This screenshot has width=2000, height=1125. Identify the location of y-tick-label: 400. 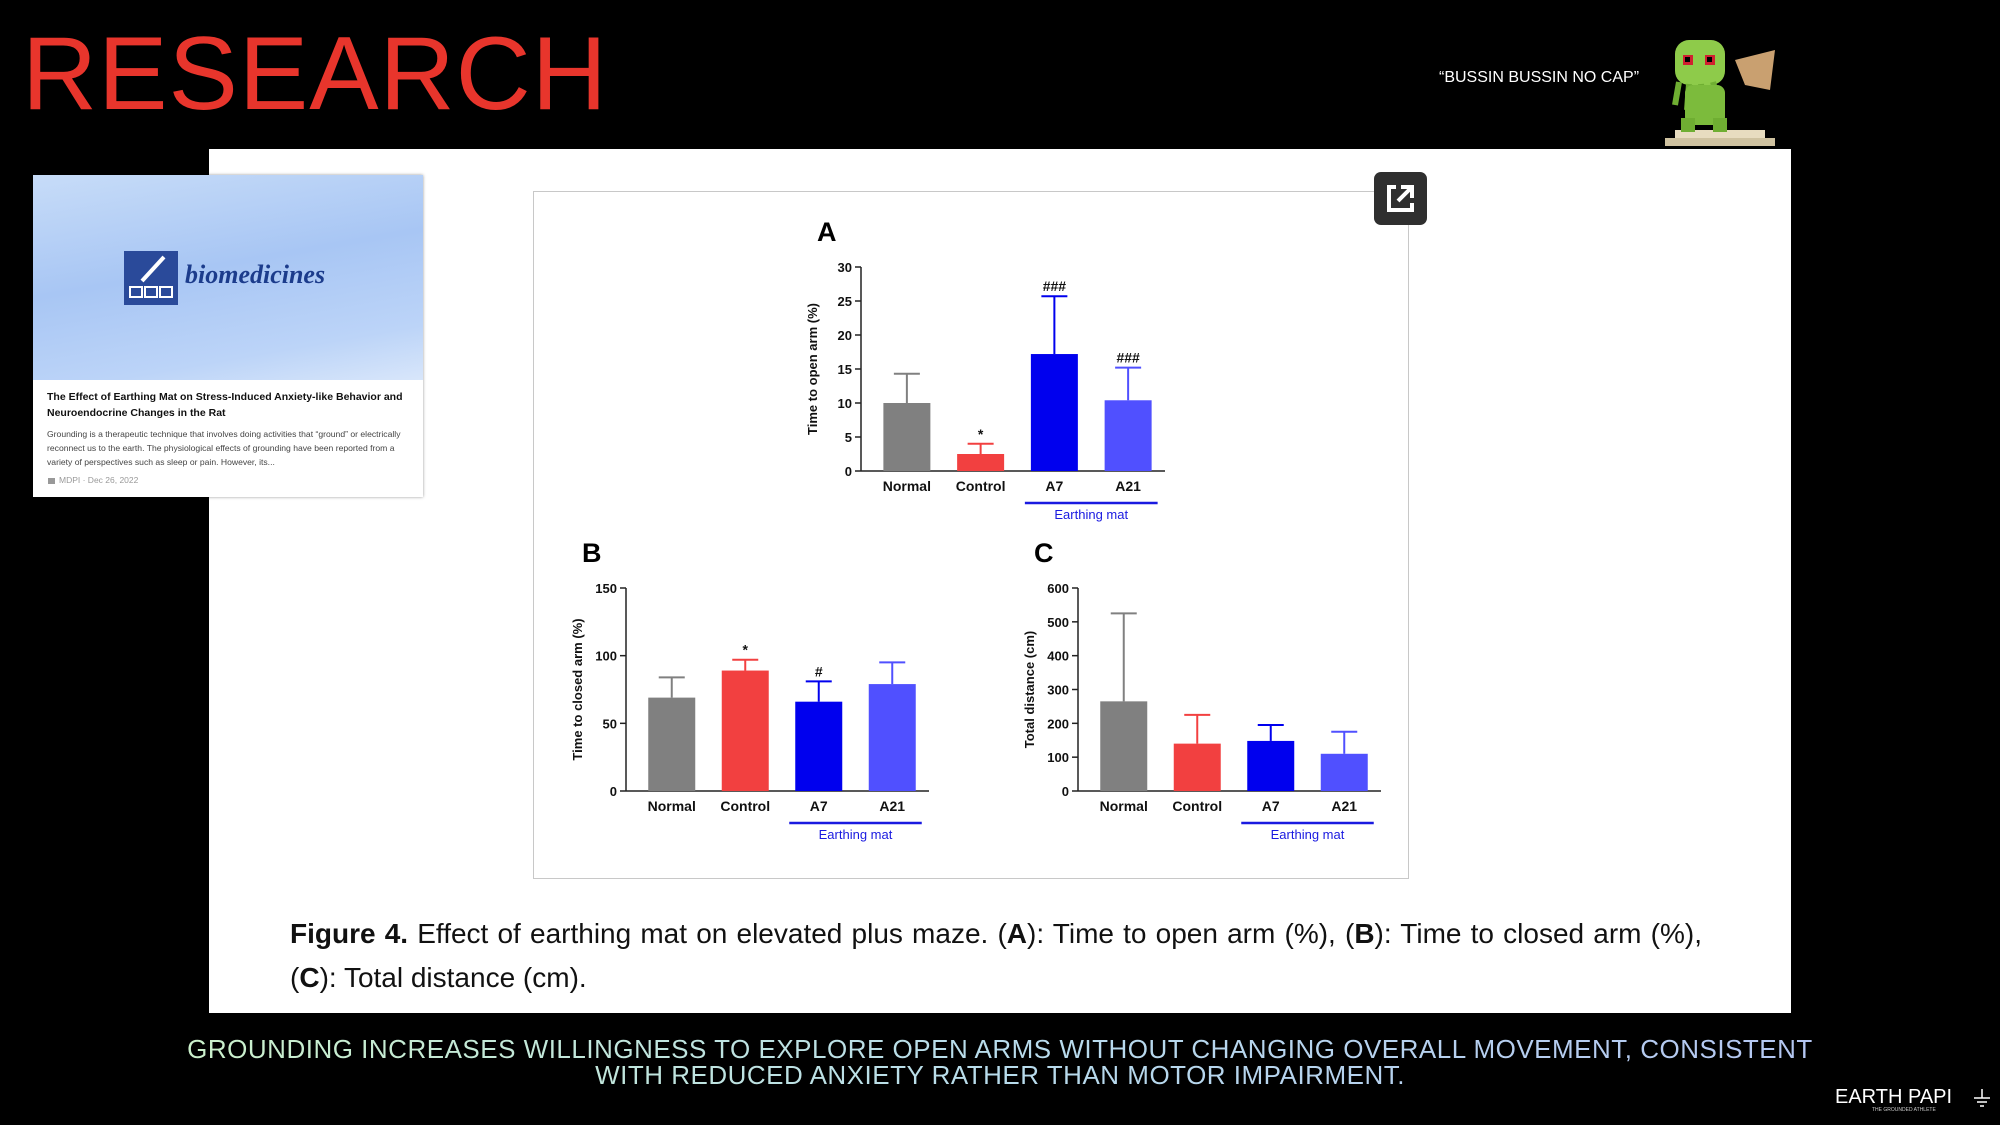
(1058, 656).